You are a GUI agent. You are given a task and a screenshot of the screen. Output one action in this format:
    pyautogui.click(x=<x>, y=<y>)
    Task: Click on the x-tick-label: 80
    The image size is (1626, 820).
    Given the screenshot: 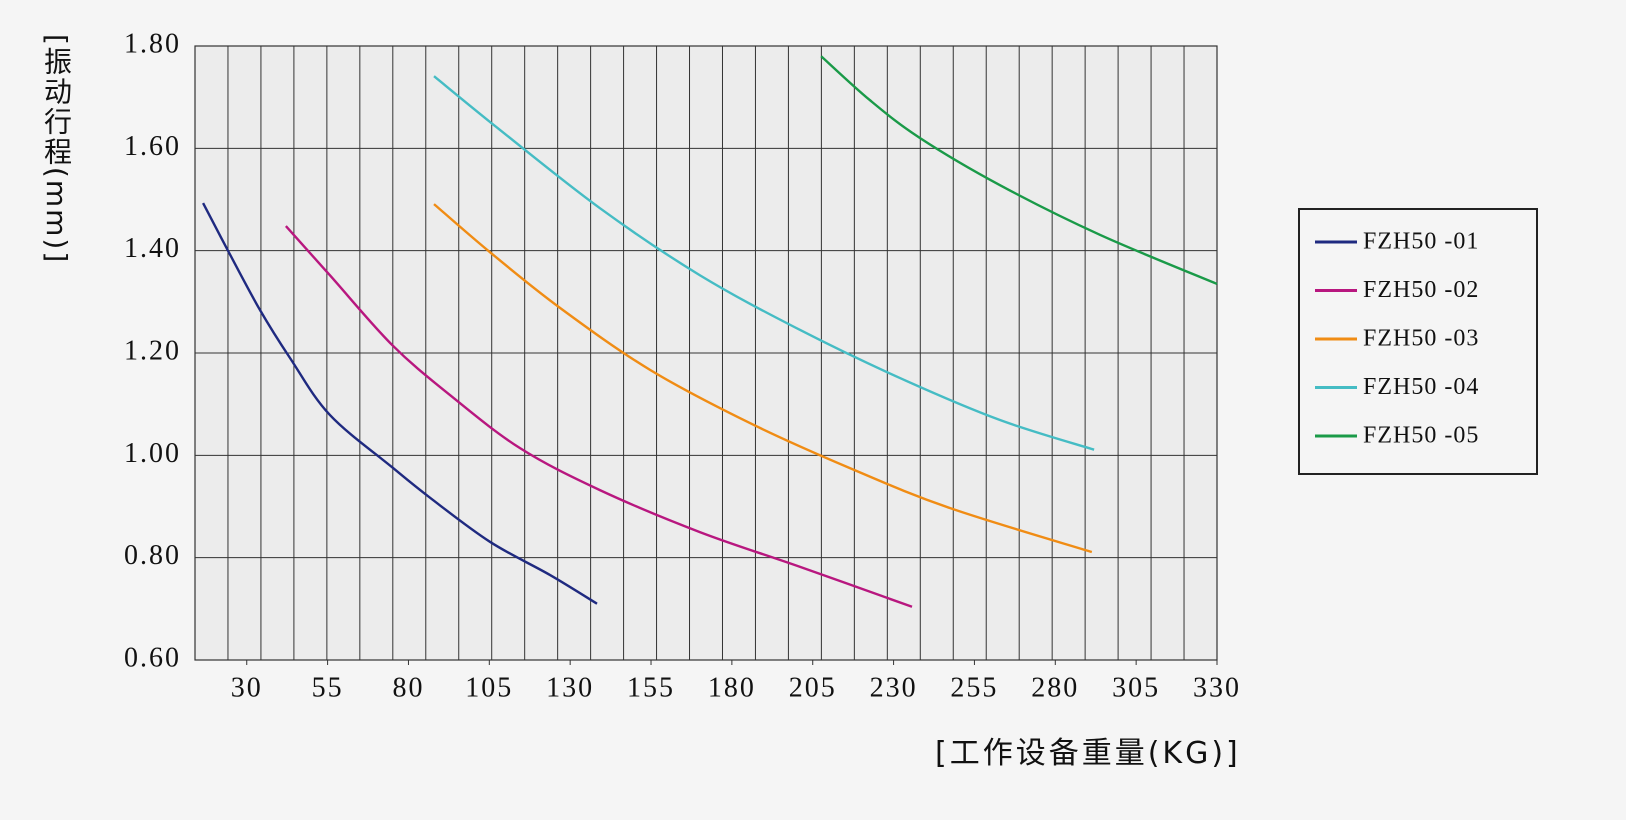 What is the action you would take?
    pyautogui.click(x=408, y=687)
    